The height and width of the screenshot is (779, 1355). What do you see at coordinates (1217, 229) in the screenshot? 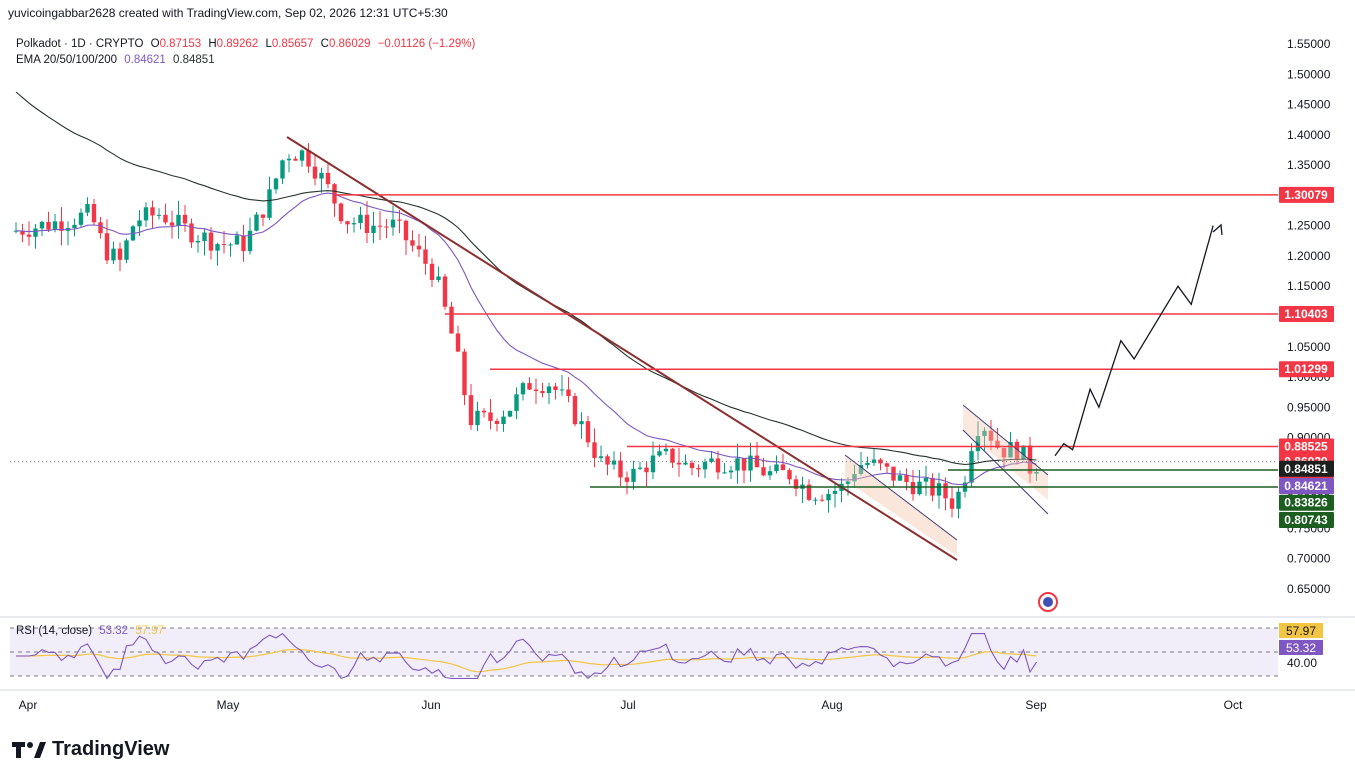
I see `projection-arrowhead` at bounding box center [1217, 229].